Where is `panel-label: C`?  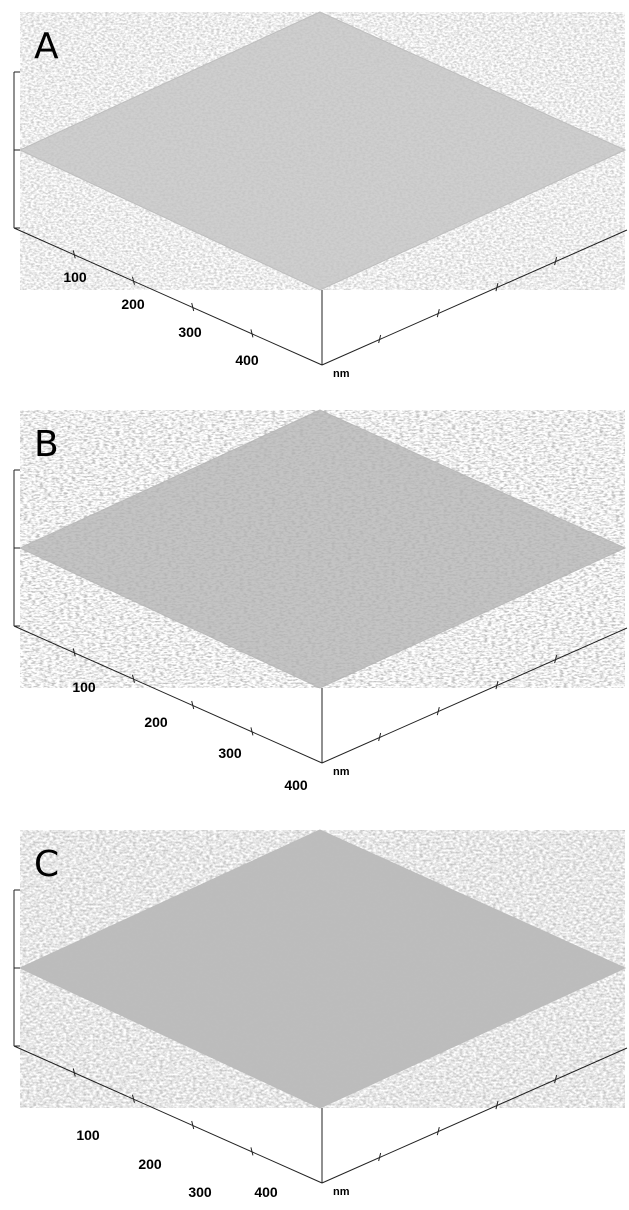 panel-label: C is located at coordinates (46, 864).